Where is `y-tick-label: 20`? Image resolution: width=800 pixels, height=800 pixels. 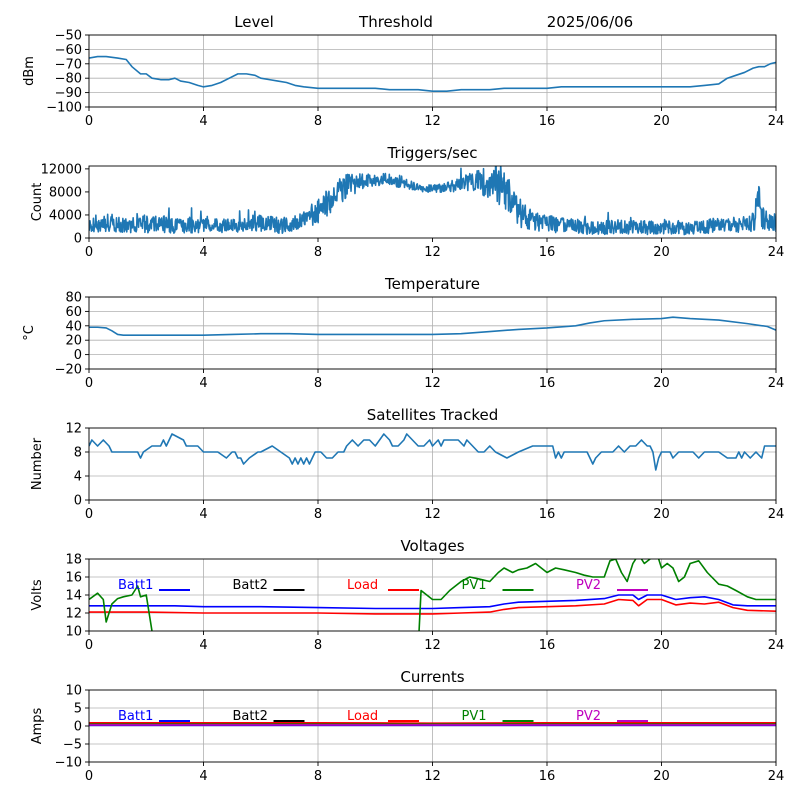 y-tick-label: 20 is located at coordinates (73, 341).